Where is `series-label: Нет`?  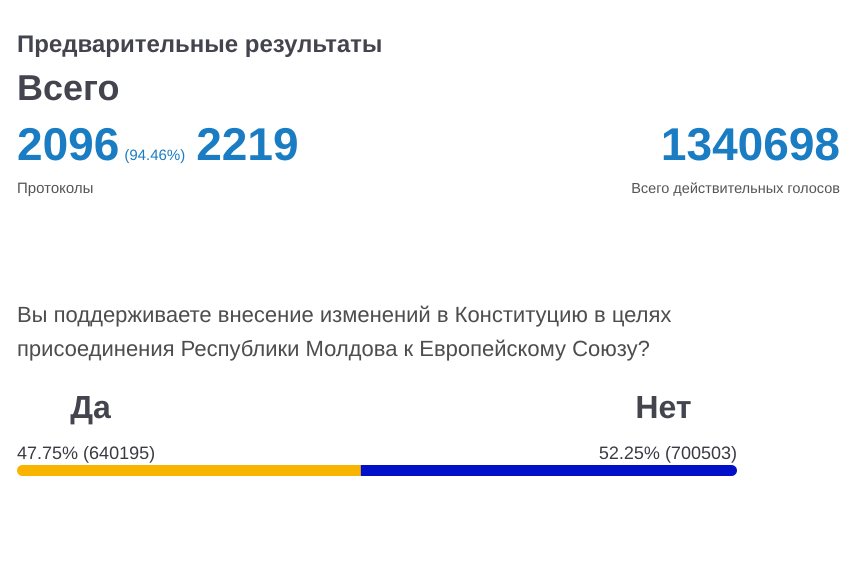
series-label: Нет is located at coordinates (663, 407).